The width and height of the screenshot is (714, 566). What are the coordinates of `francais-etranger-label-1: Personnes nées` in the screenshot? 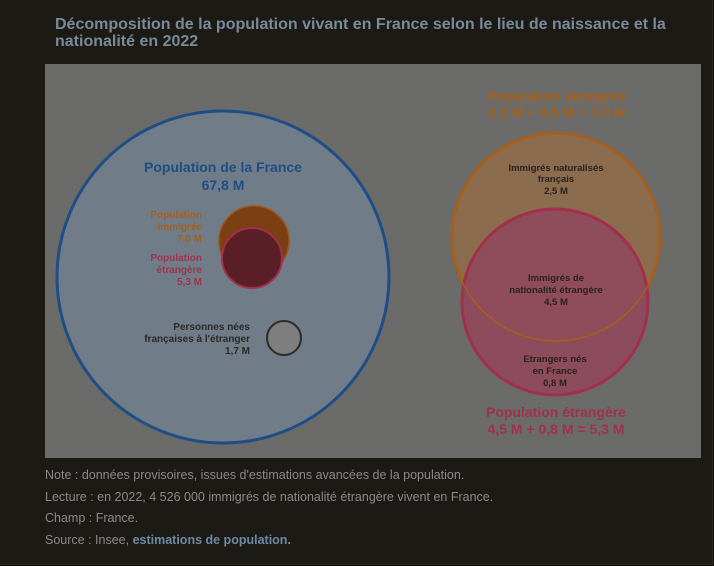 It's located at (211, 327).